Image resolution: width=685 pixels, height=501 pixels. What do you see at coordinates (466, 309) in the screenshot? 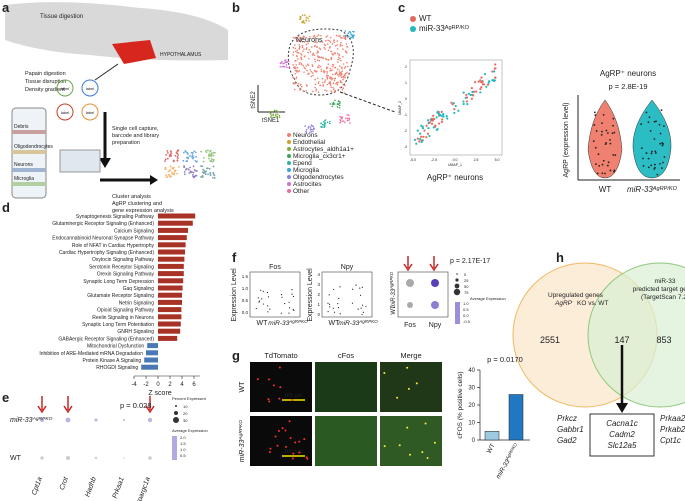
I see `label: 0.5` at bounding box center [466, 309].